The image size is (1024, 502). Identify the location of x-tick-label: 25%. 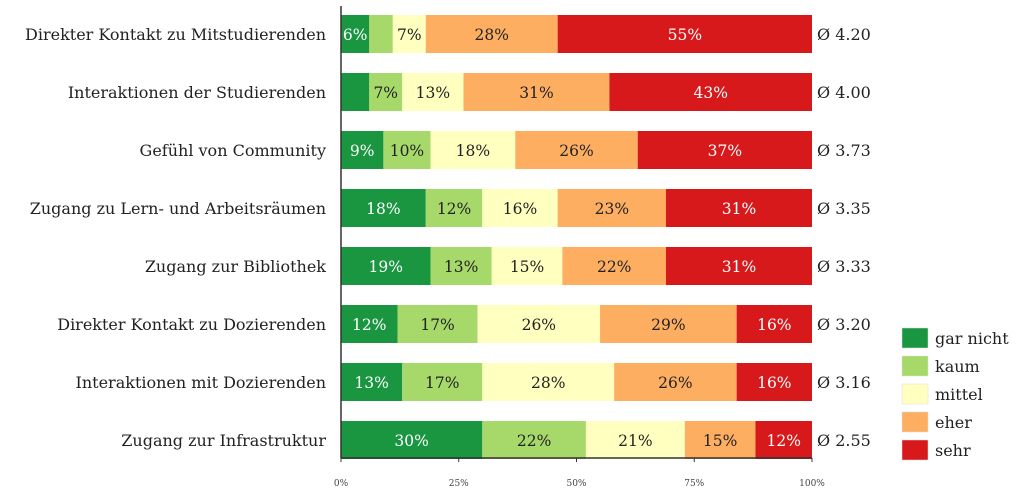
(459, 484).